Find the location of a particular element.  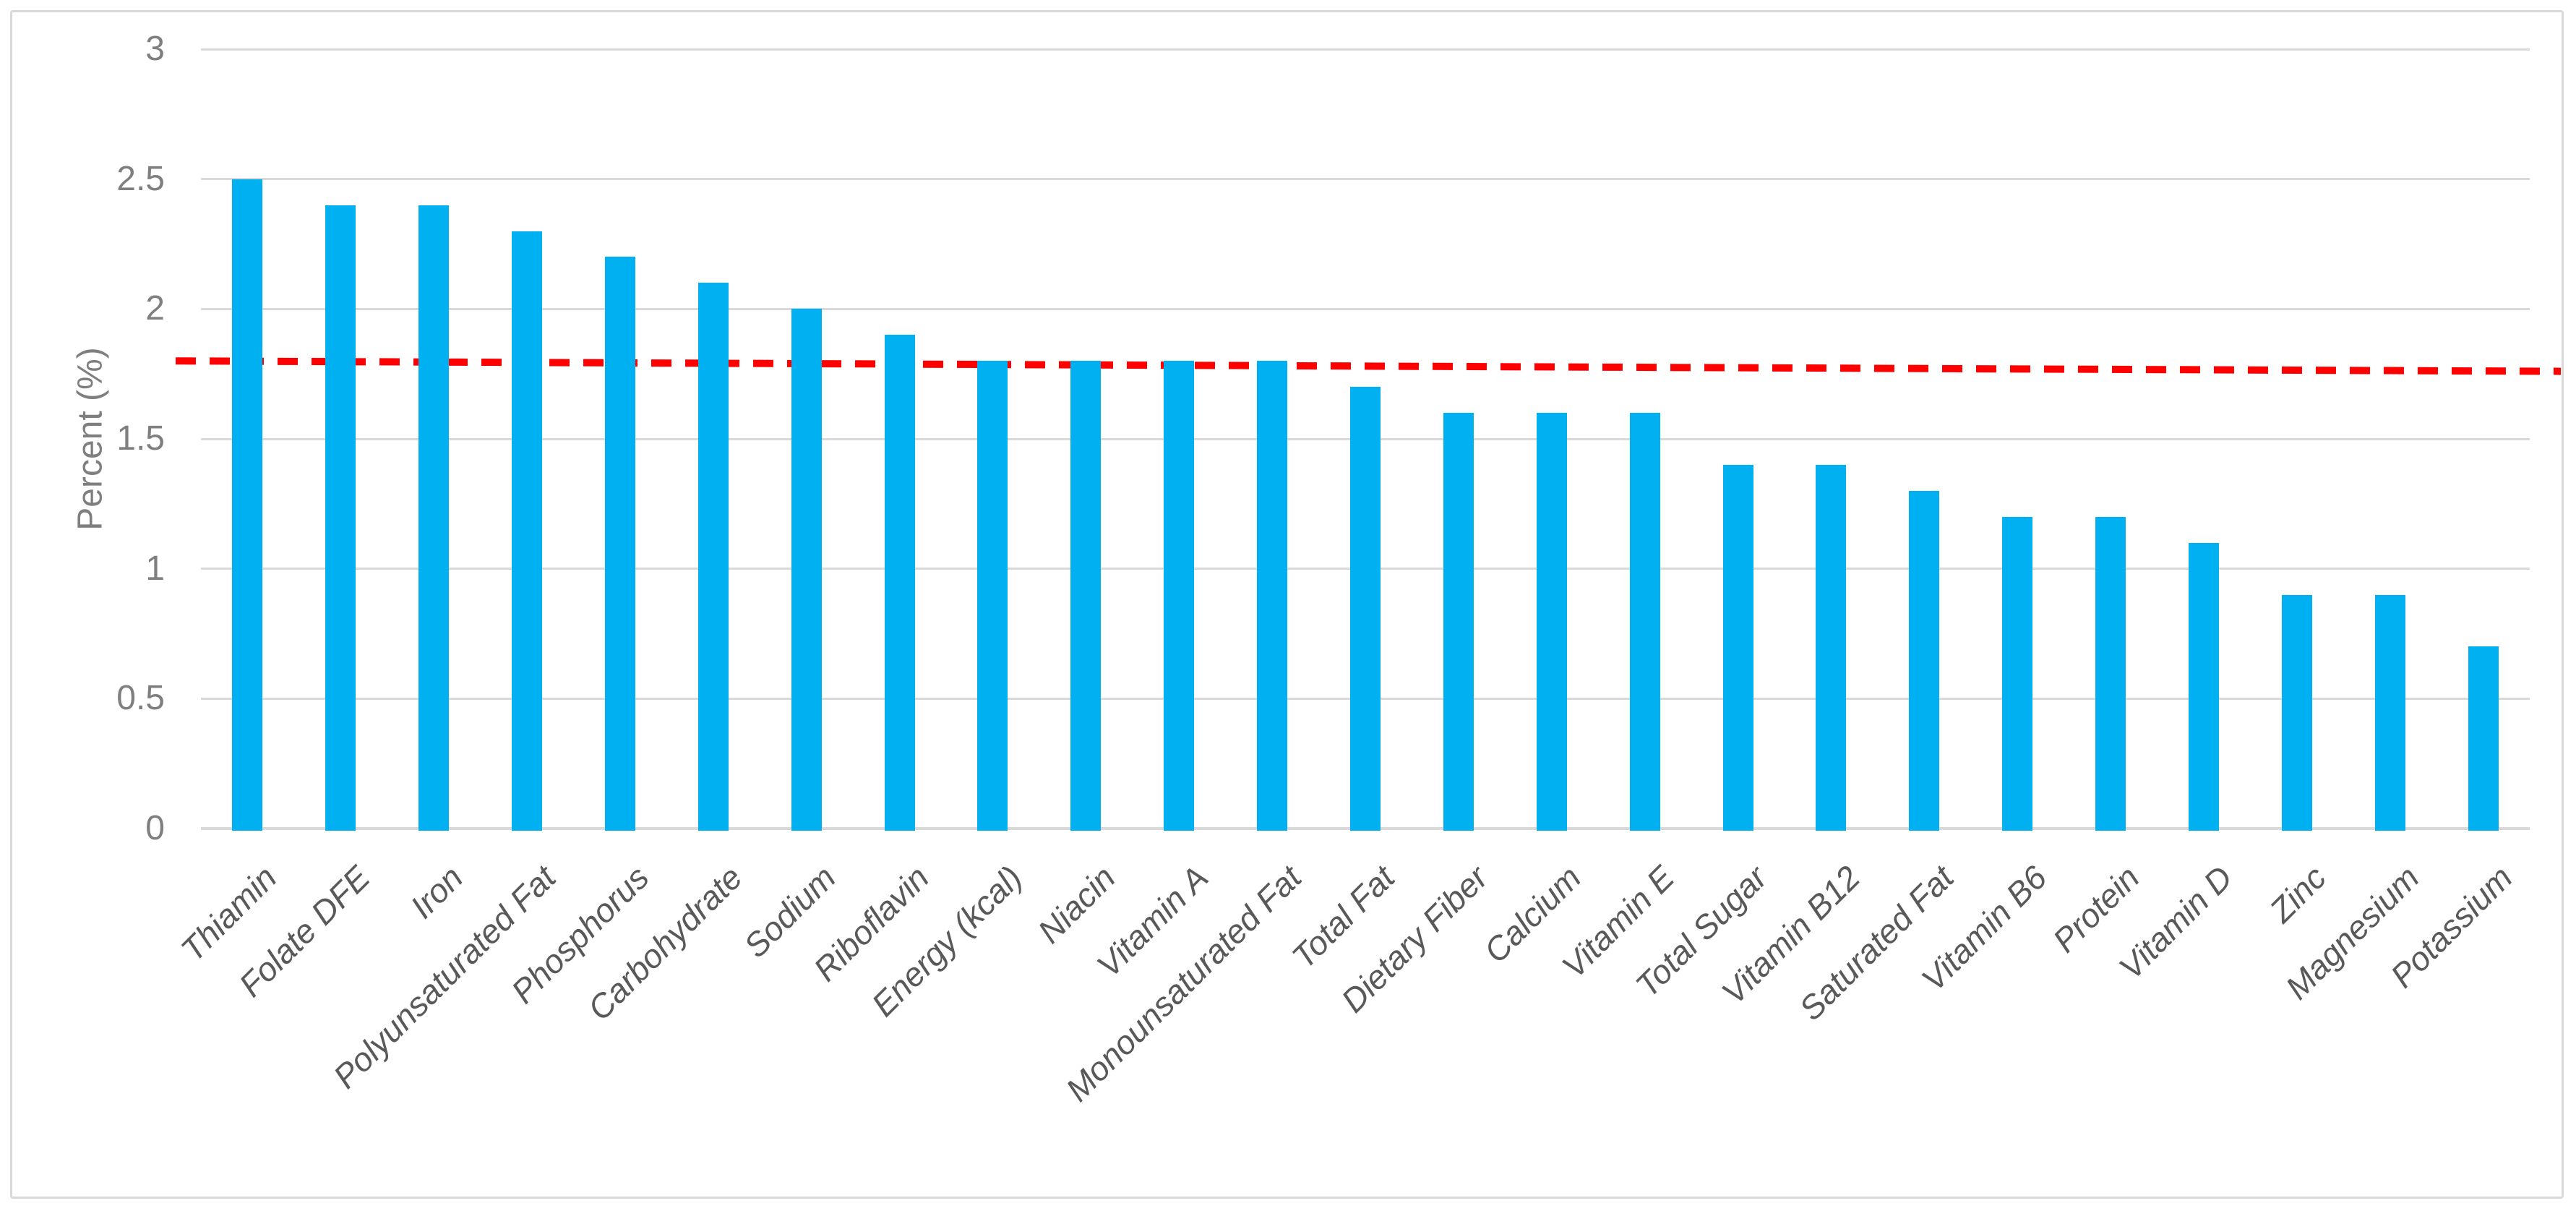

bar-zinc is located at coordinates (2296, 712).